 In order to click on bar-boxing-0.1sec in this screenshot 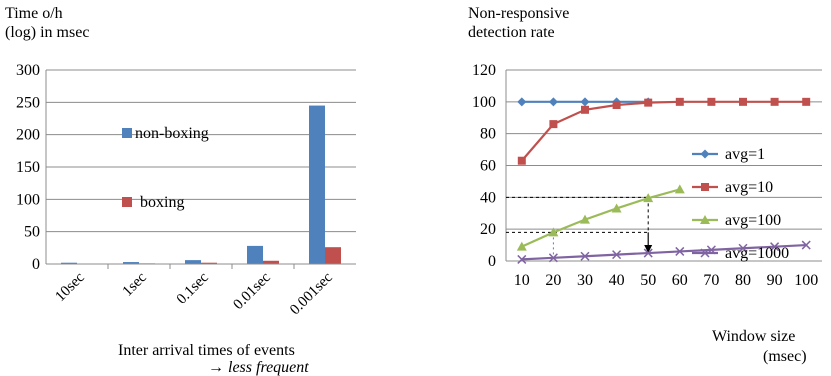, I will do `click(209, 263)`.